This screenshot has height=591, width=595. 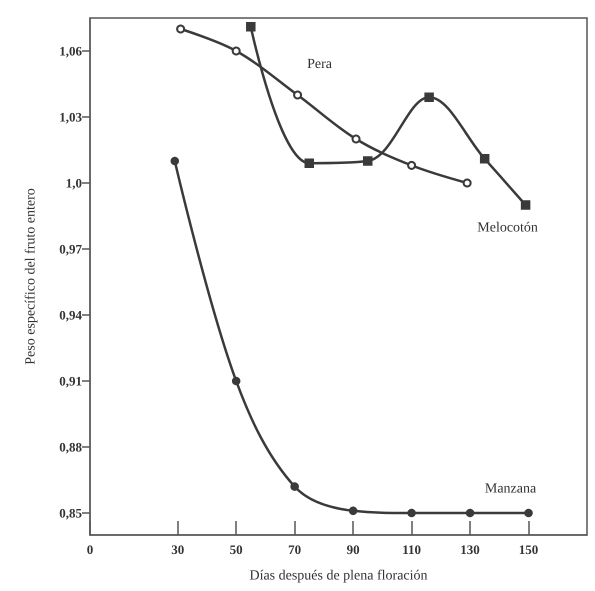 What do you see at coordinates (70, 51) in the screenshot?
I see `y-tick-label: 1,06` at bounding box center [70, 51].